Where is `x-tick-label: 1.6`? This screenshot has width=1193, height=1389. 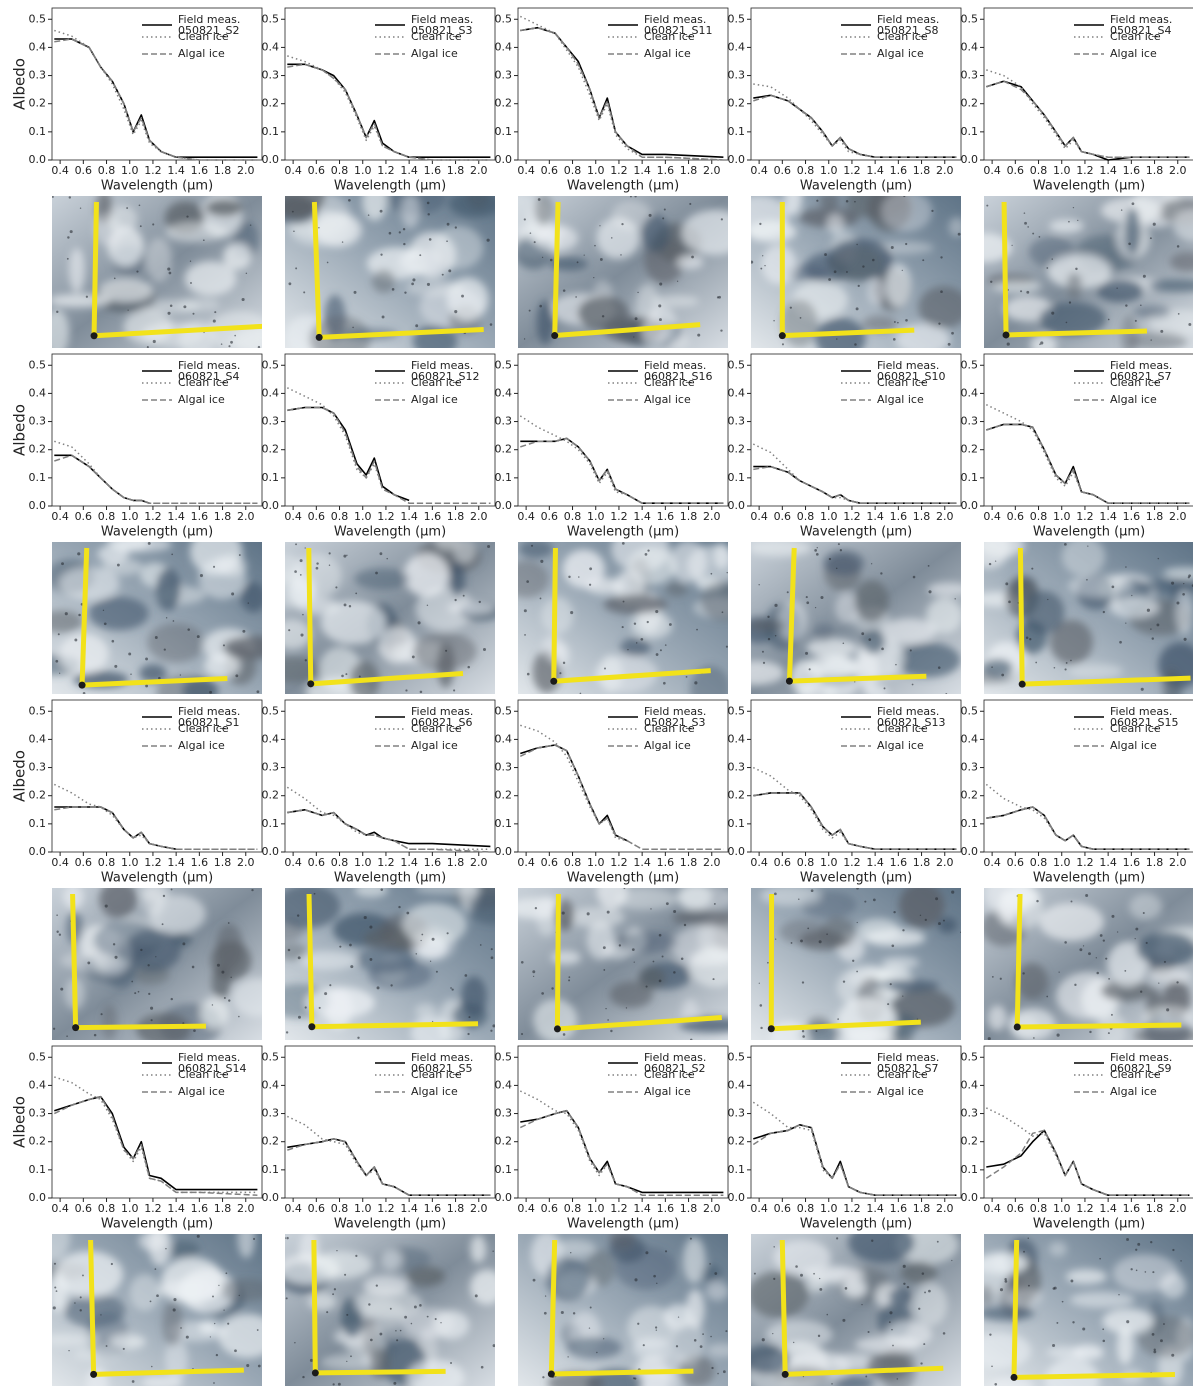 x-tick-label: 1.6 is located at coordinates (200, 1208).